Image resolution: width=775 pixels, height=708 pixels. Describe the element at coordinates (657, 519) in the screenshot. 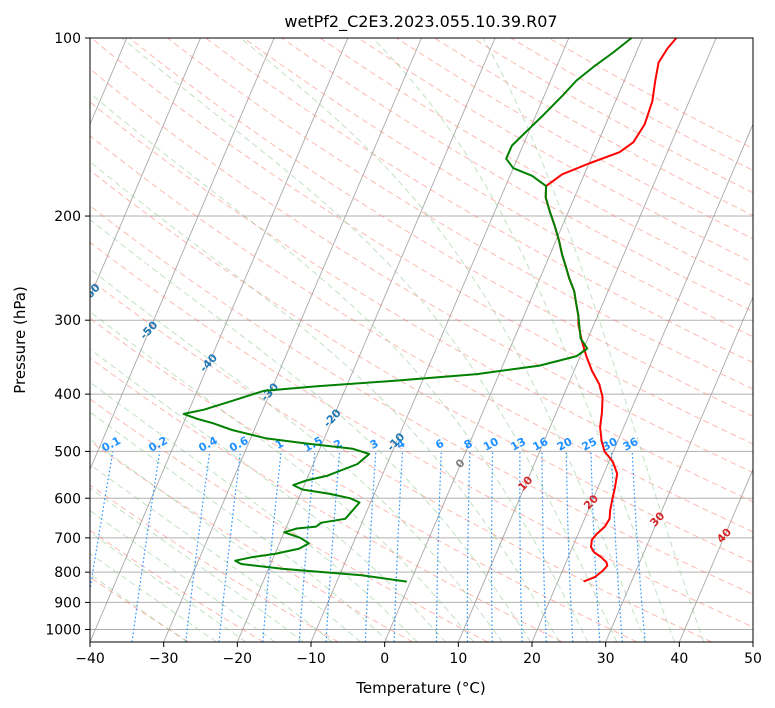

I see `isotherm-label: 30` at that location.